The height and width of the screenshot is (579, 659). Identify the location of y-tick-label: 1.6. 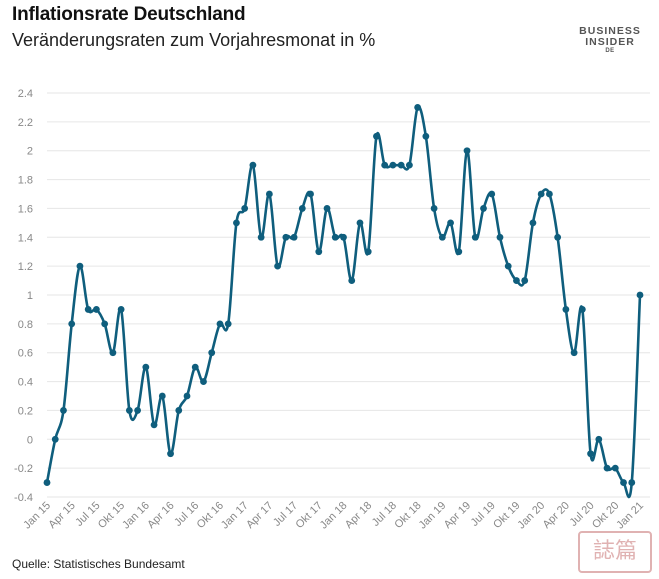
(25, 209).